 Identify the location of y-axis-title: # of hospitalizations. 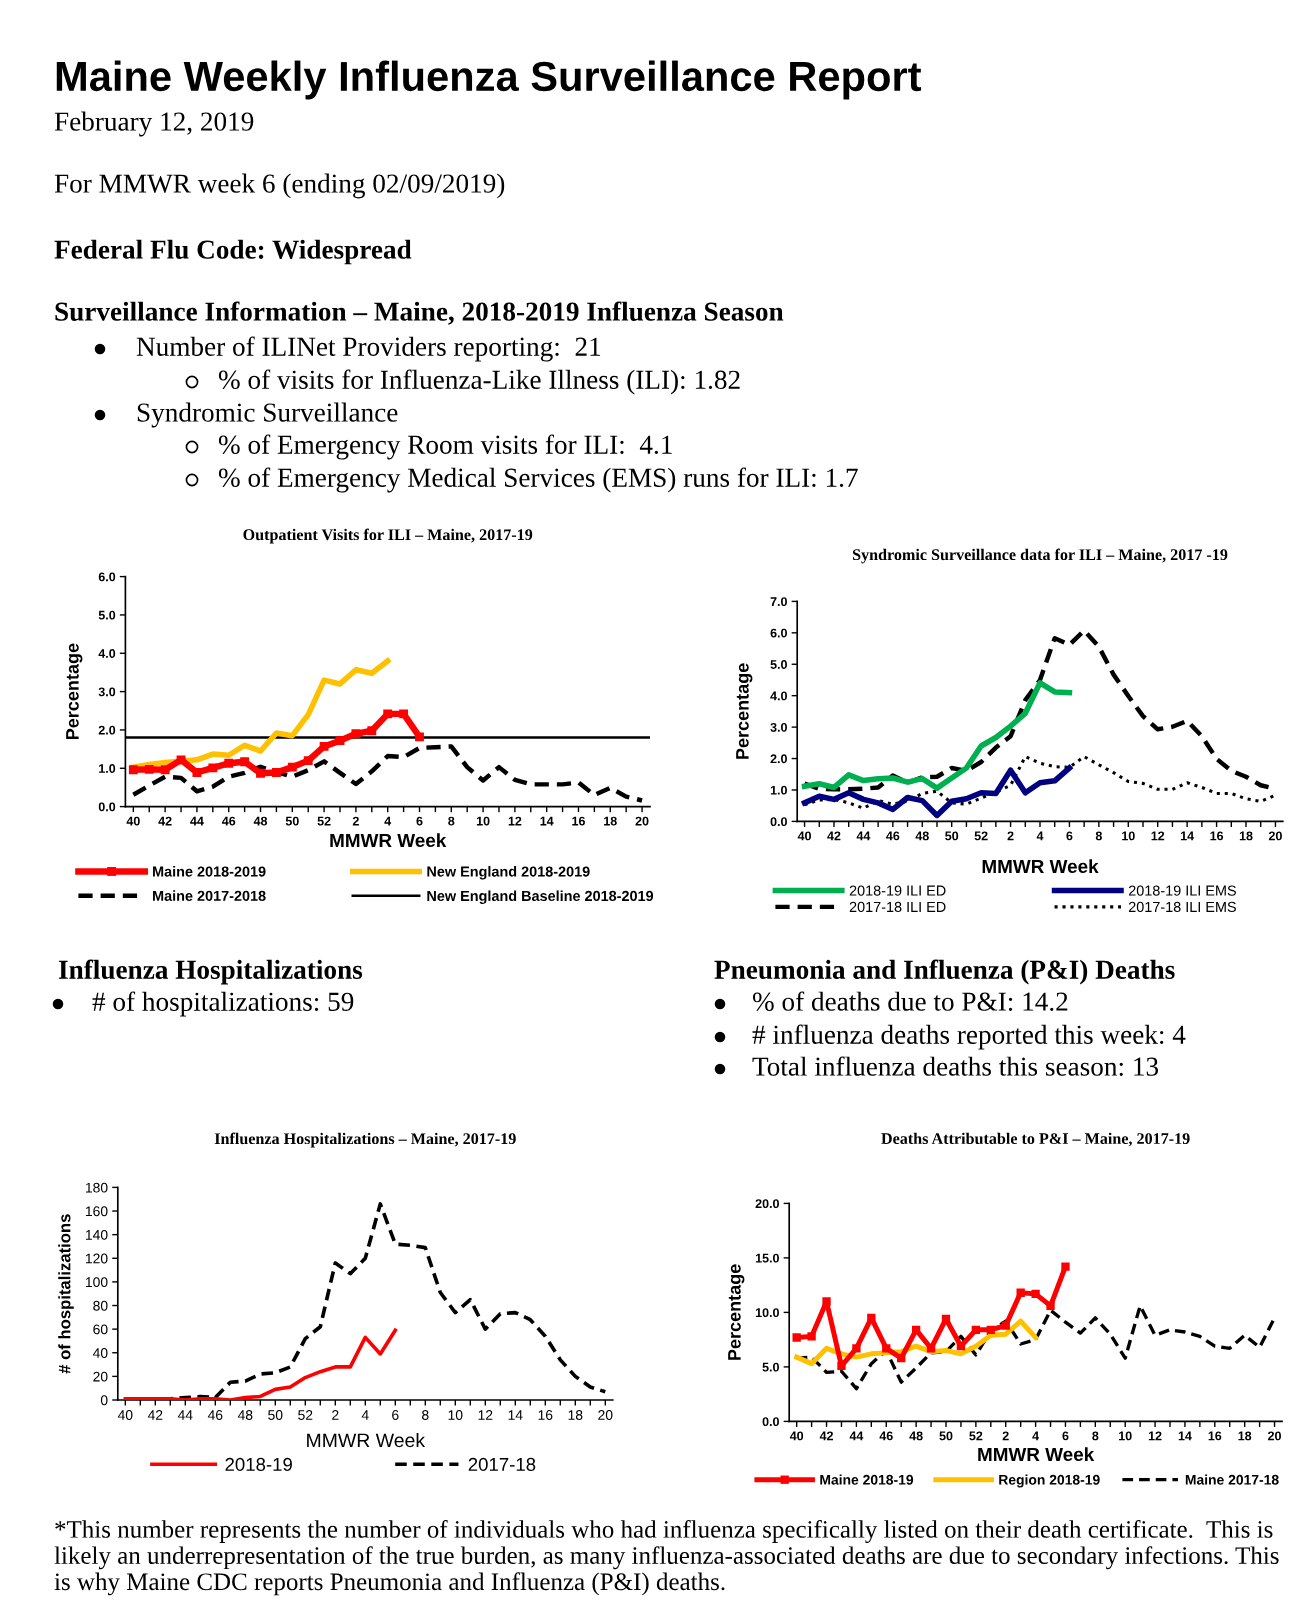
(66, 1294).